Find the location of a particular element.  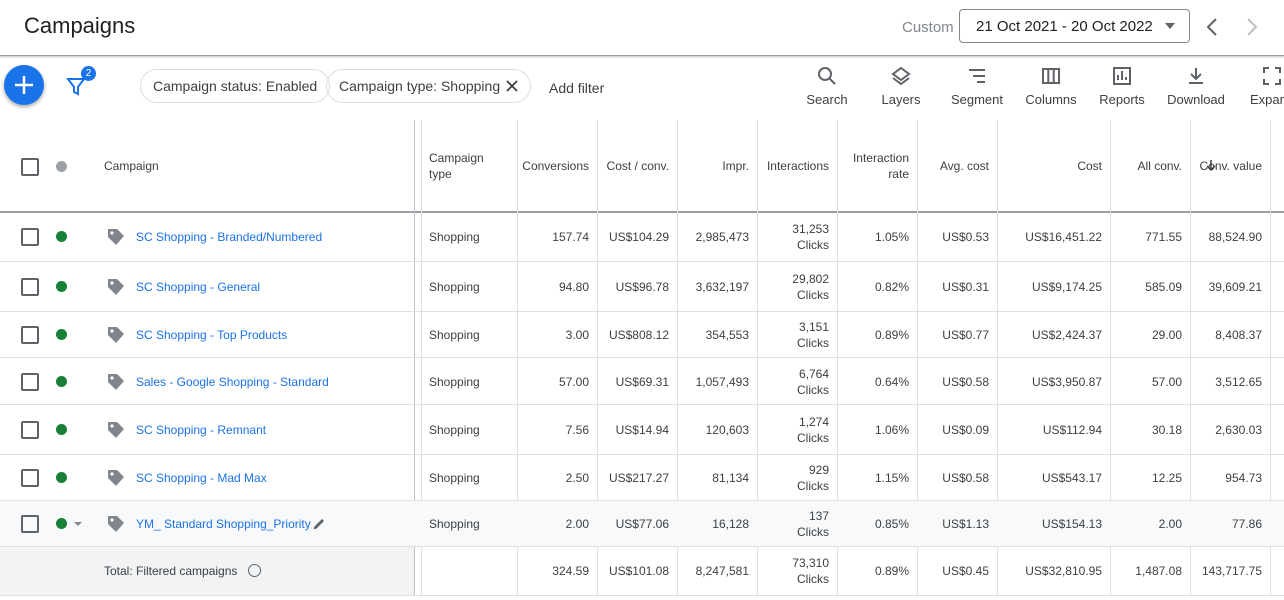

campaign-name: SC Shopping - Remnant is located at coordinates (201, 430).